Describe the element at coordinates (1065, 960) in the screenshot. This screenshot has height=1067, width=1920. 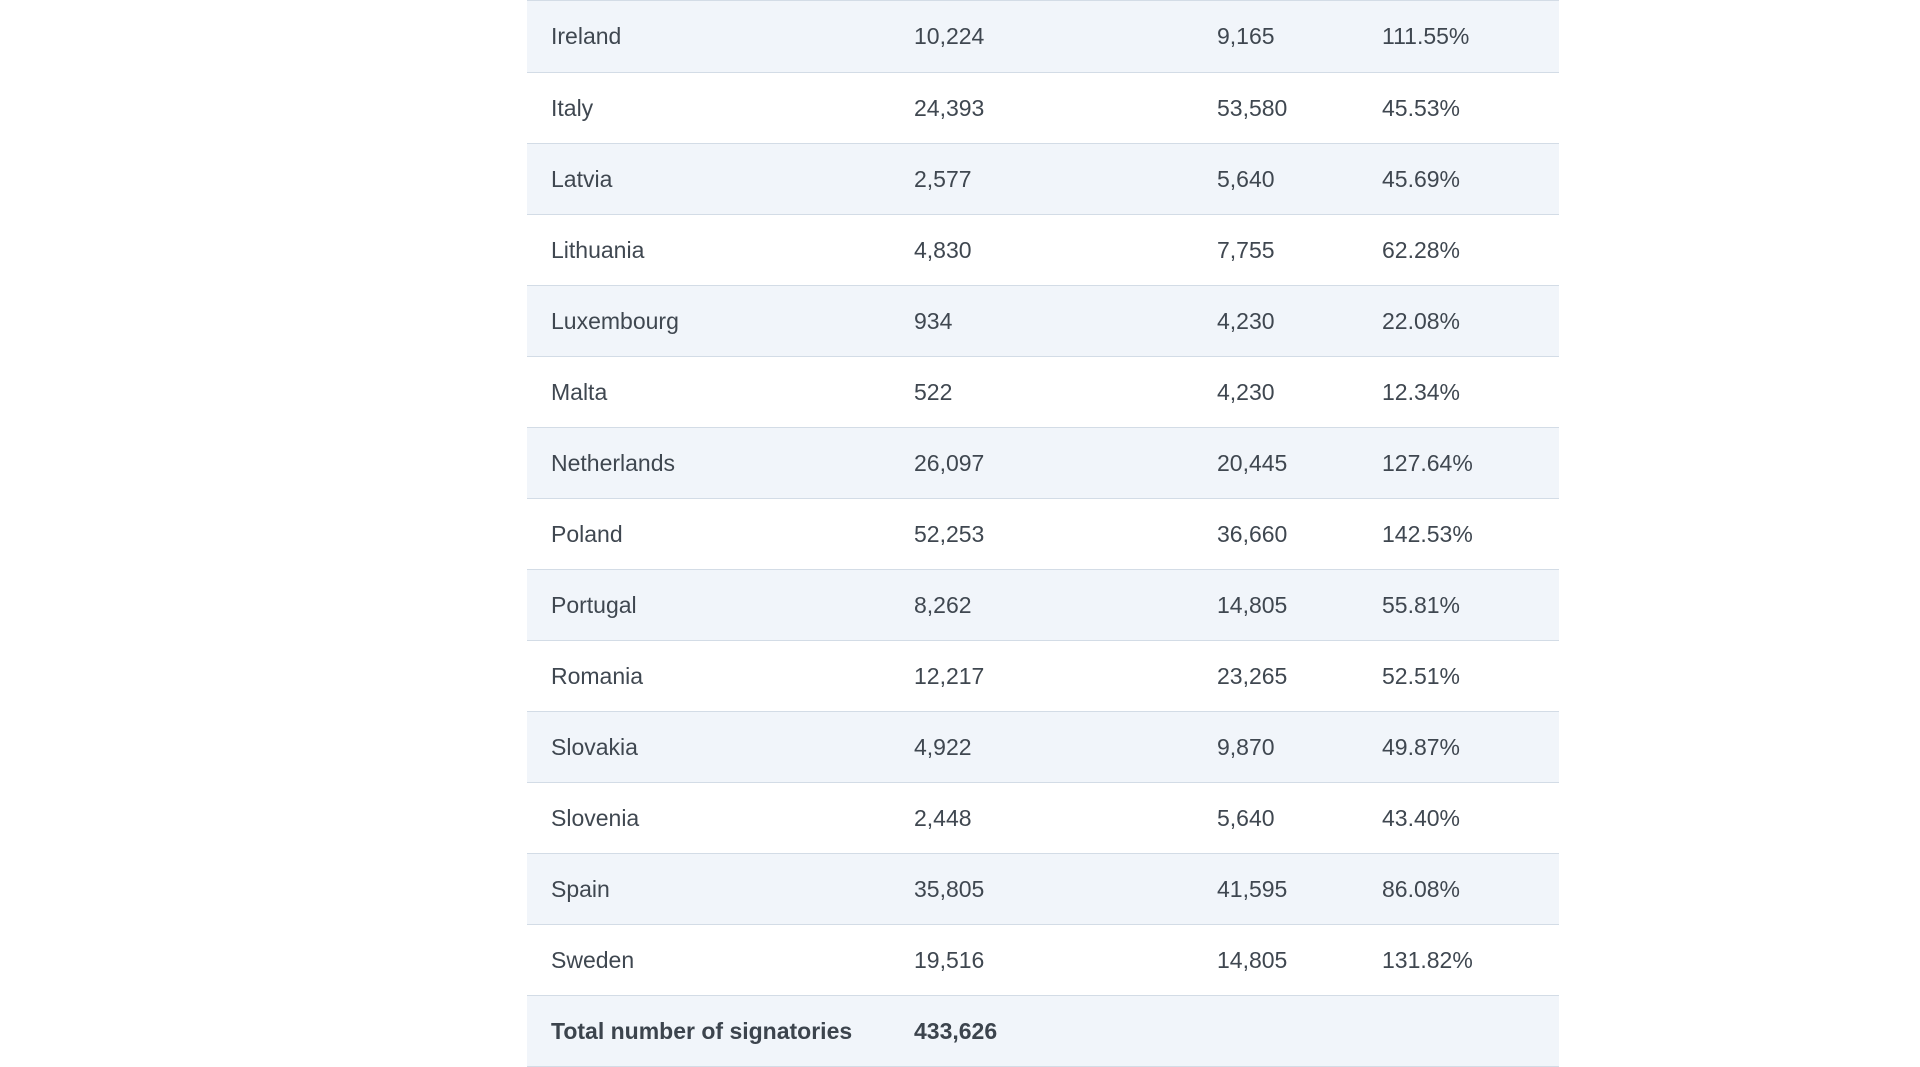
I see `signatories-cell: 19,516` at that location.